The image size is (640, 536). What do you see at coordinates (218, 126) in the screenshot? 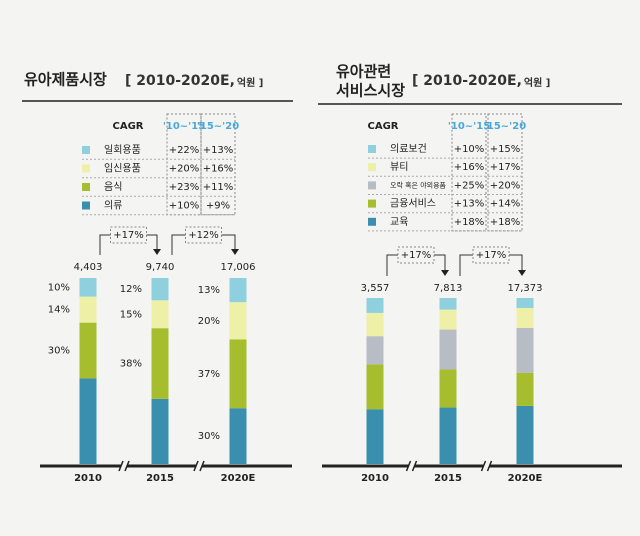
I see `cagr-period: '15~'20` at bounding box center [218, 126].